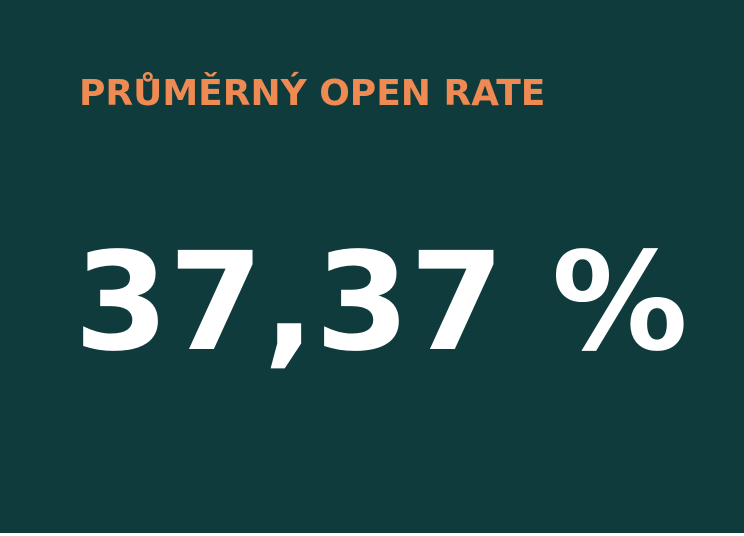  What do you see at coordinates (312, 93) in the screenshot?
I see `stat-label: PRŮMĚRNÝ OPEN RATE` at bounding box center [312, 93].